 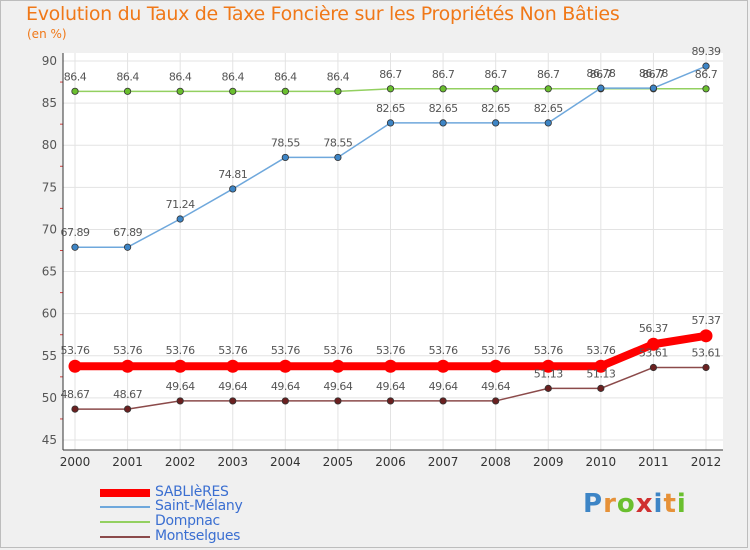 I want to click on y-tick-label: 85, so click(x=49, y=103).